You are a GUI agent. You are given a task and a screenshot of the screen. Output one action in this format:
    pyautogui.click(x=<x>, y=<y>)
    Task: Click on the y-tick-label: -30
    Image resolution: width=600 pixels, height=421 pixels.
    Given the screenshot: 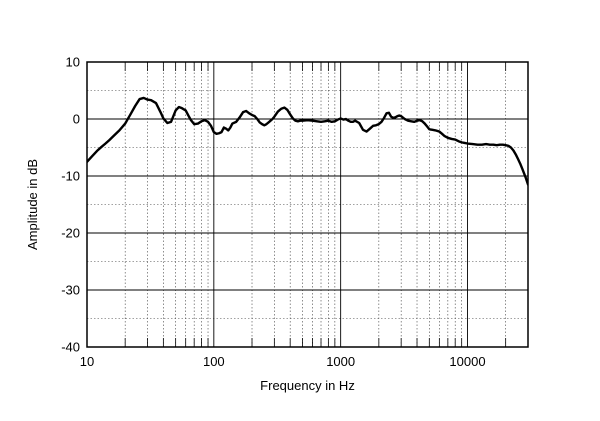 What is the action you would take?
    pyautogui.click(x=70, y=290)
    